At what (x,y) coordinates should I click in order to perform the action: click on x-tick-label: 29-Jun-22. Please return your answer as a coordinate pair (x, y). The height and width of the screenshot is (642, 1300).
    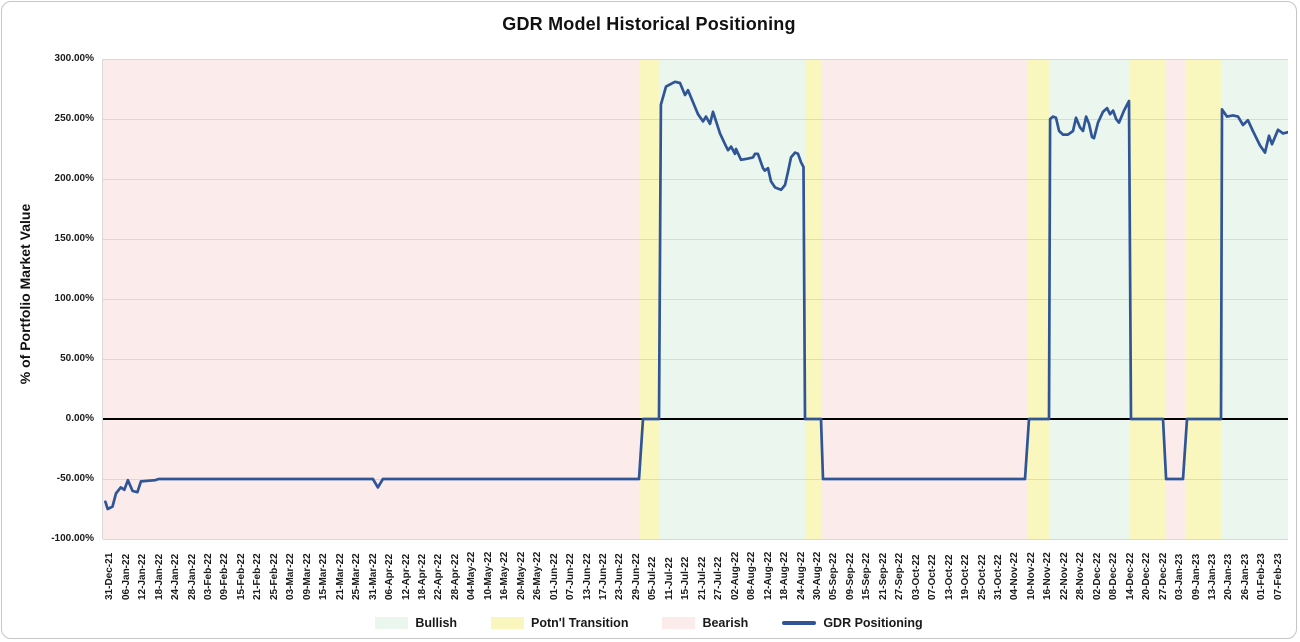
    Looking at the image, I should click on (636, 576).